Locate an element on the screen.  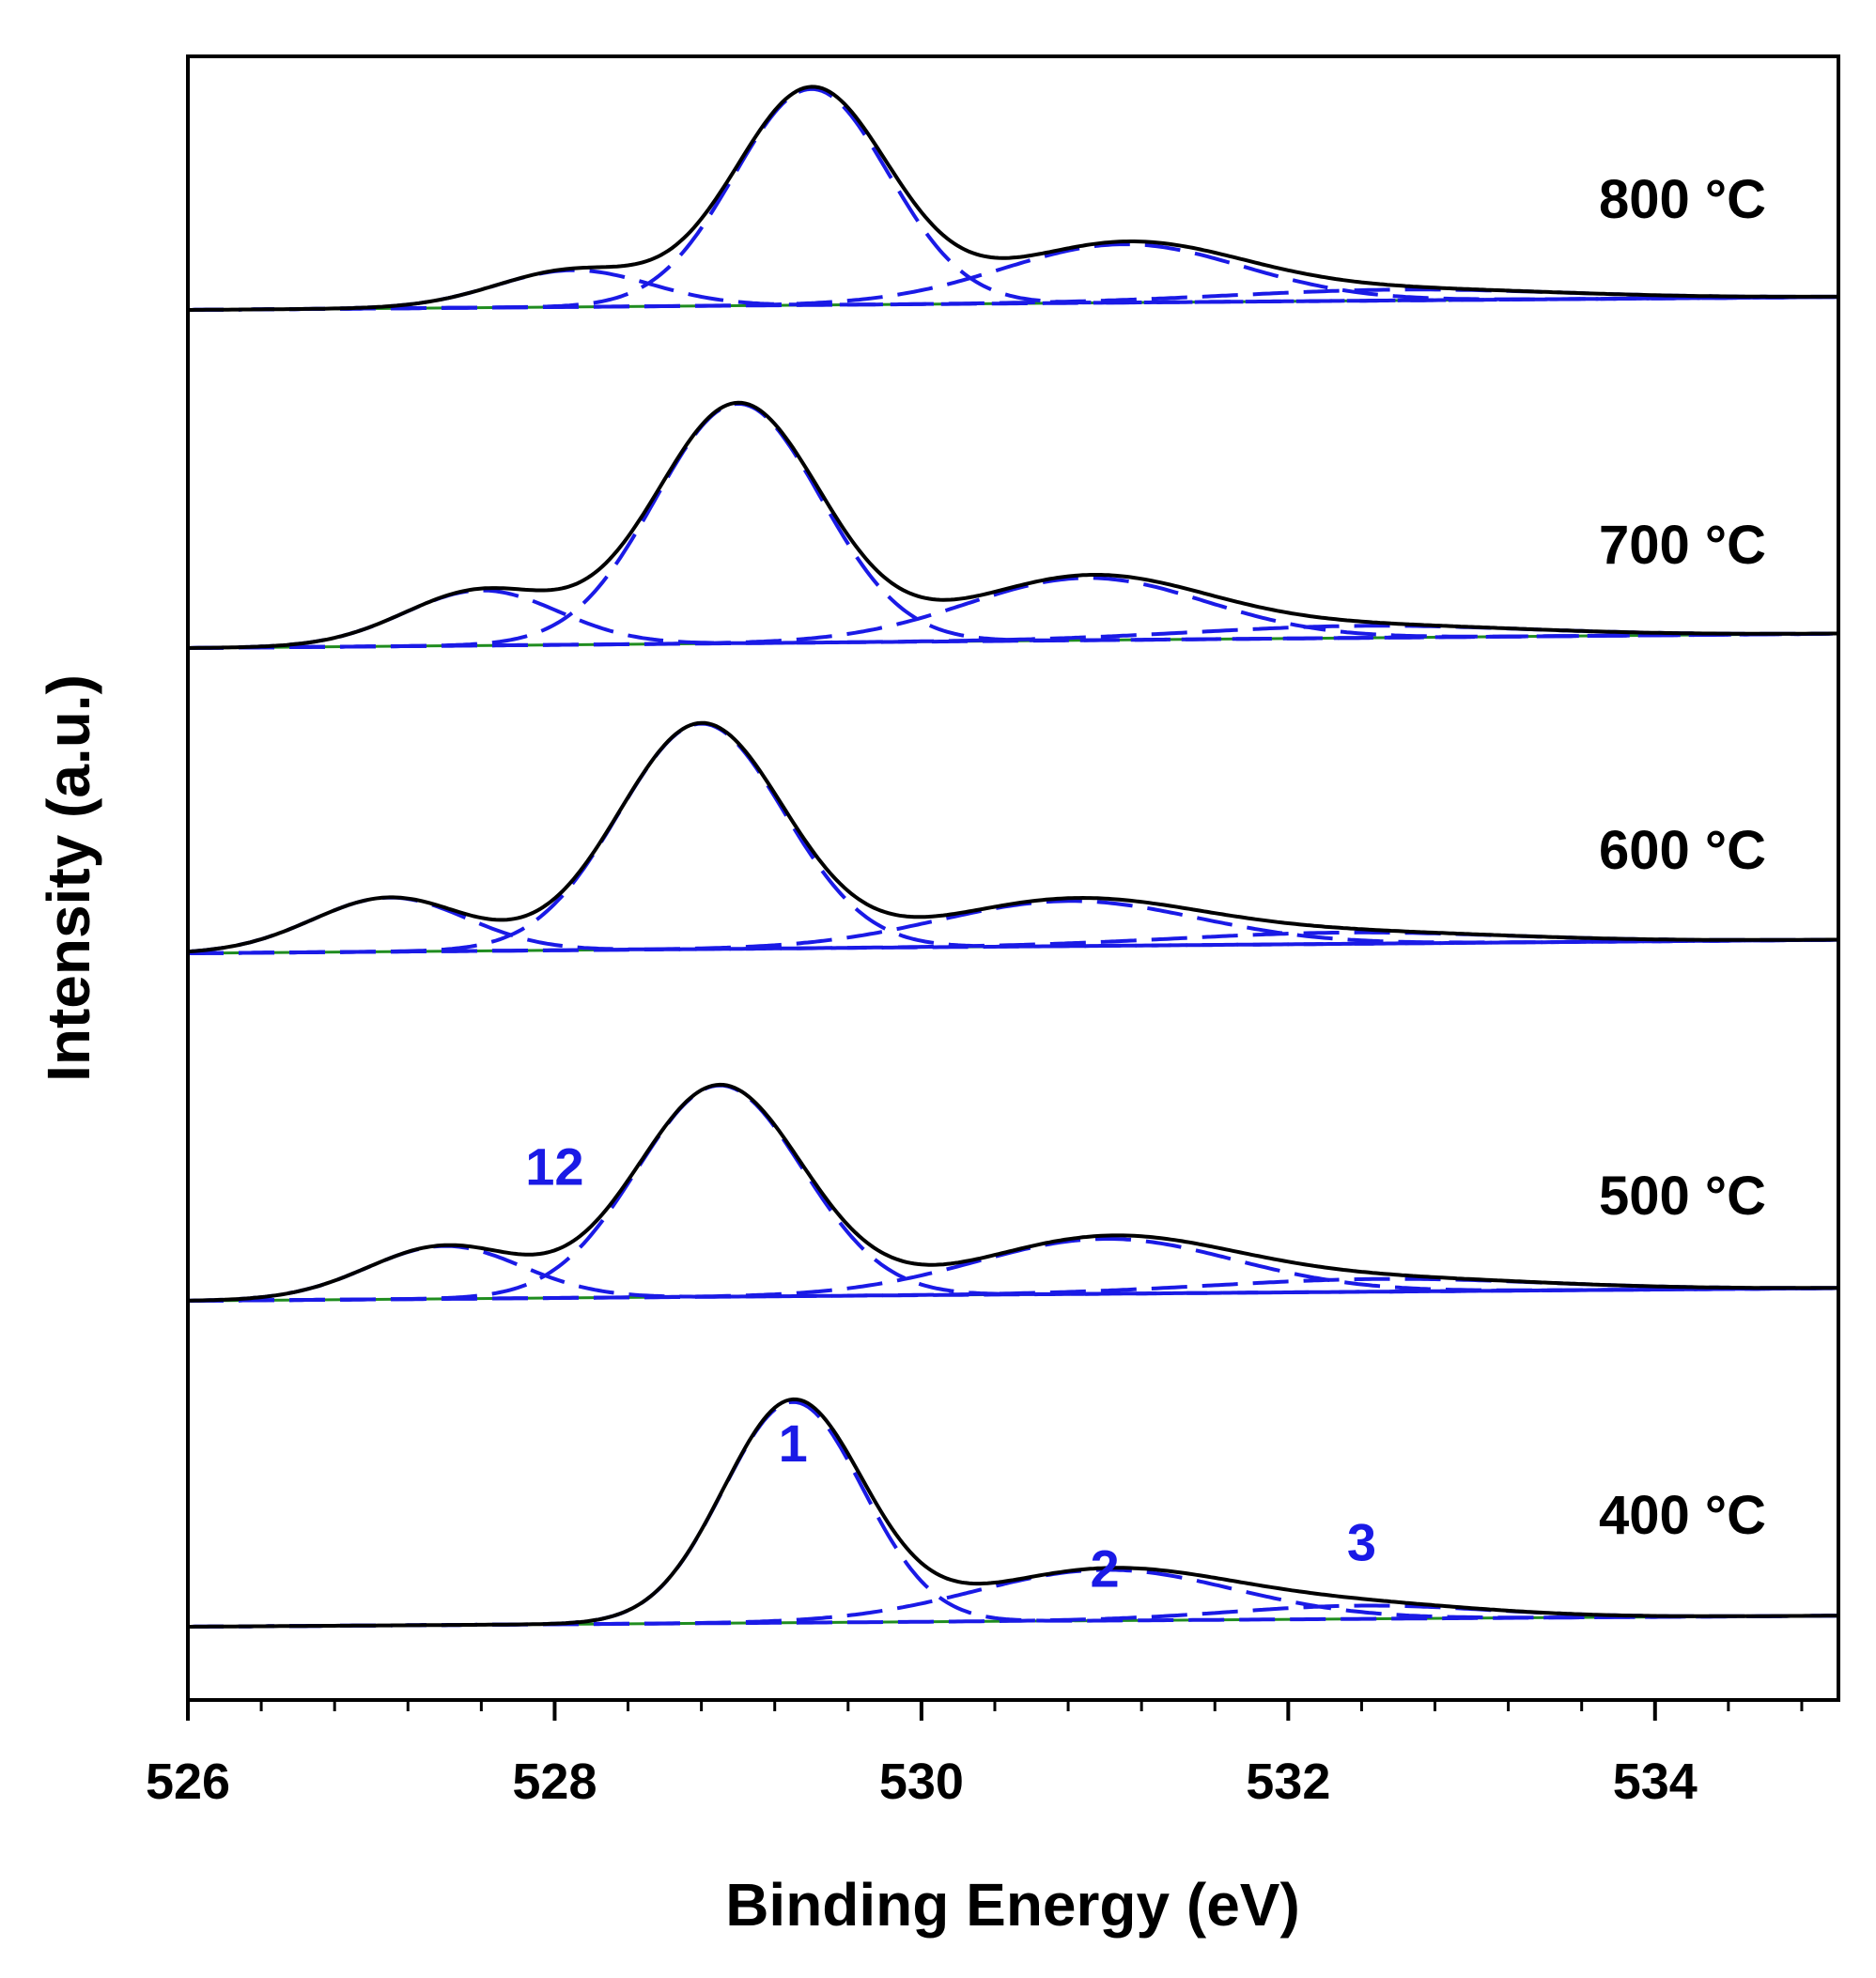
peak-annotation: 1 is located at coordinates (793, 1443).